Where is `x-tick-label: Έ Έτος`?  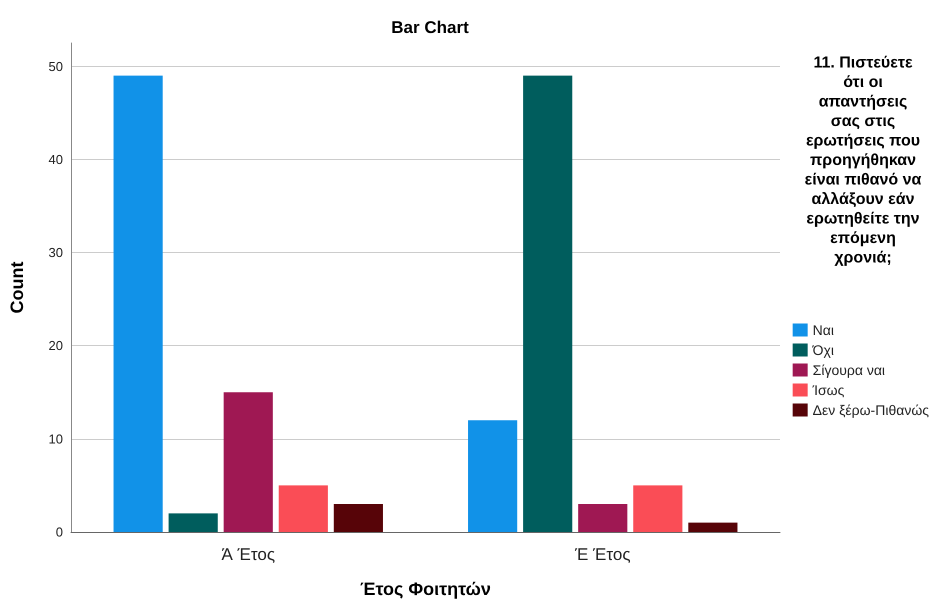 x-tick-label: Έ Έτος is located at coordinates (602, 554).